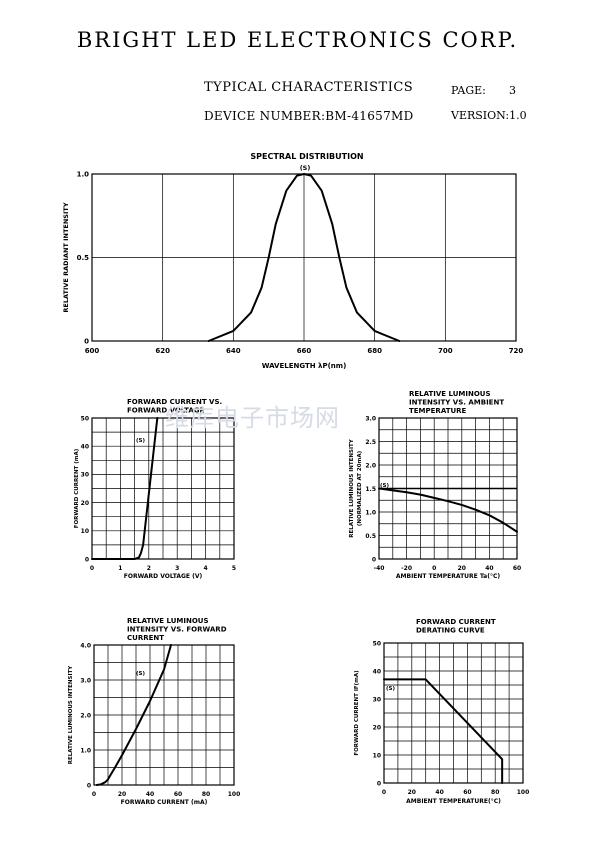 This screenshot has height=842, width=595. What do you see at coordinates (516, 351) in the screenshot?
I see `x-tick-label: 720` at bounding box center [516, 351].